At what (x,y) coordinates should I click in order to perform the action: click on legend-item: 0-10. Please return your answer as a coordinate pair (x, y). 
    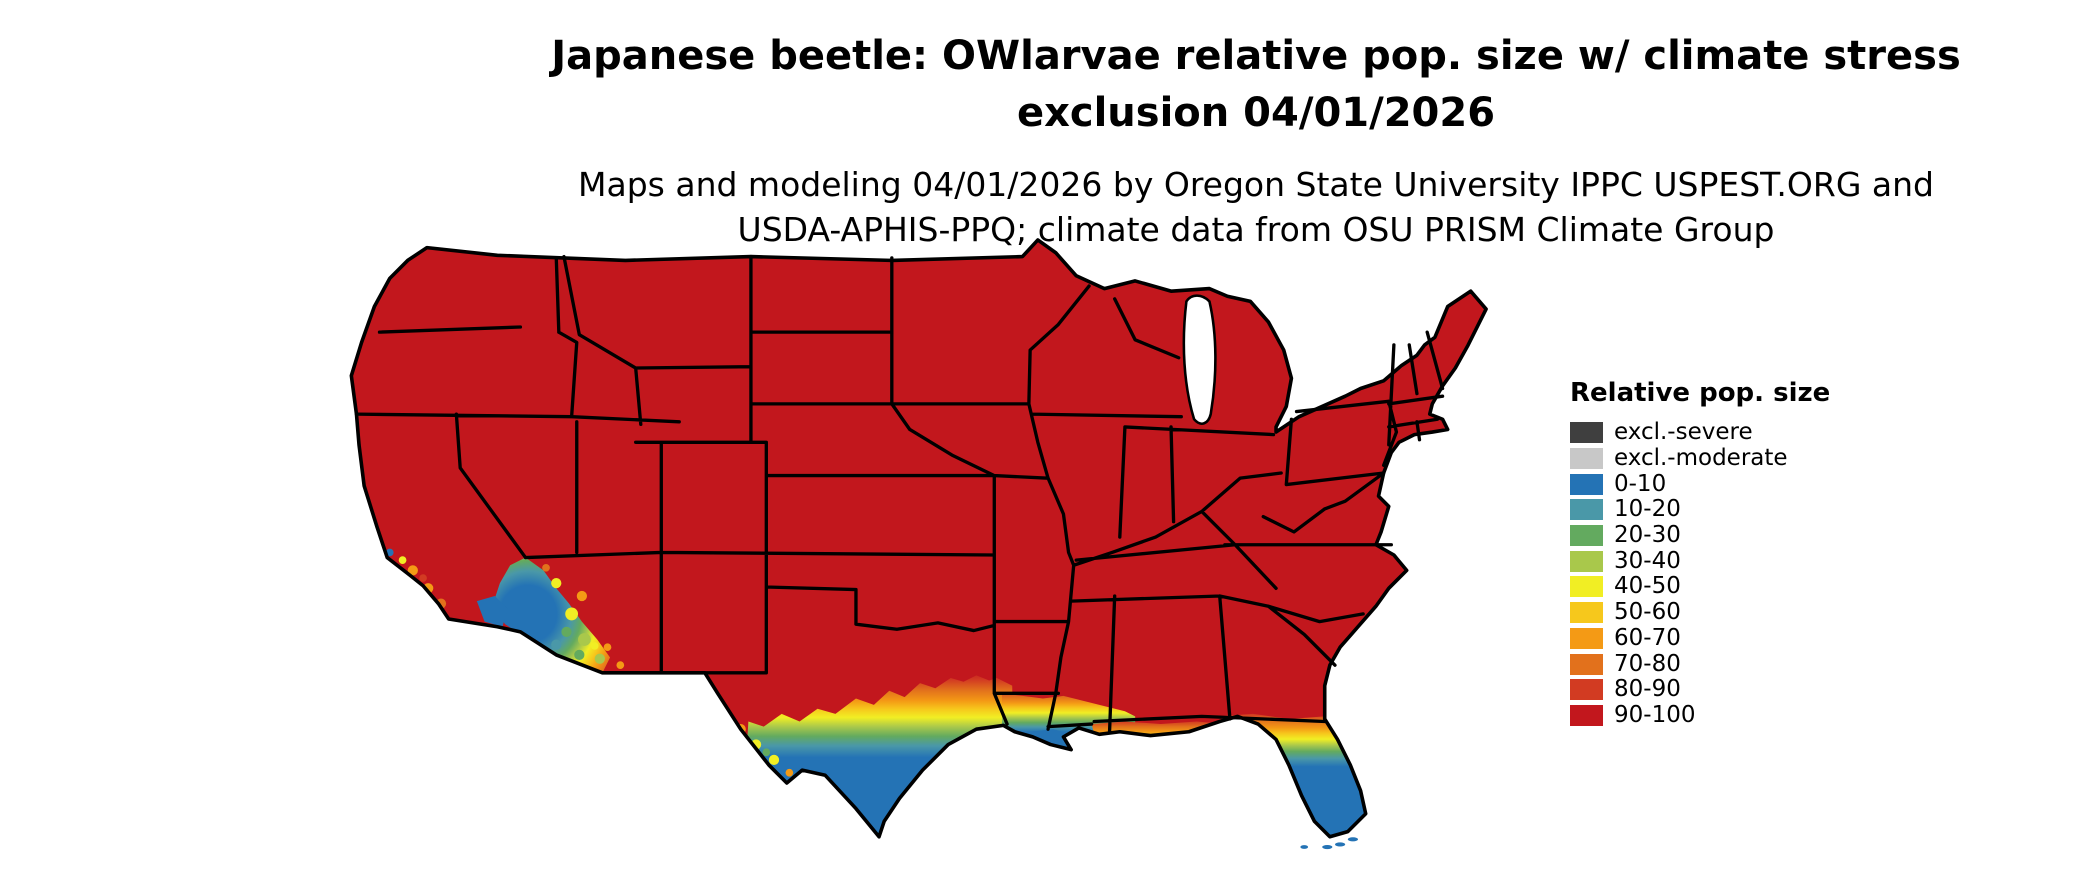
    Looking at the image, I should click on (1700, 484).